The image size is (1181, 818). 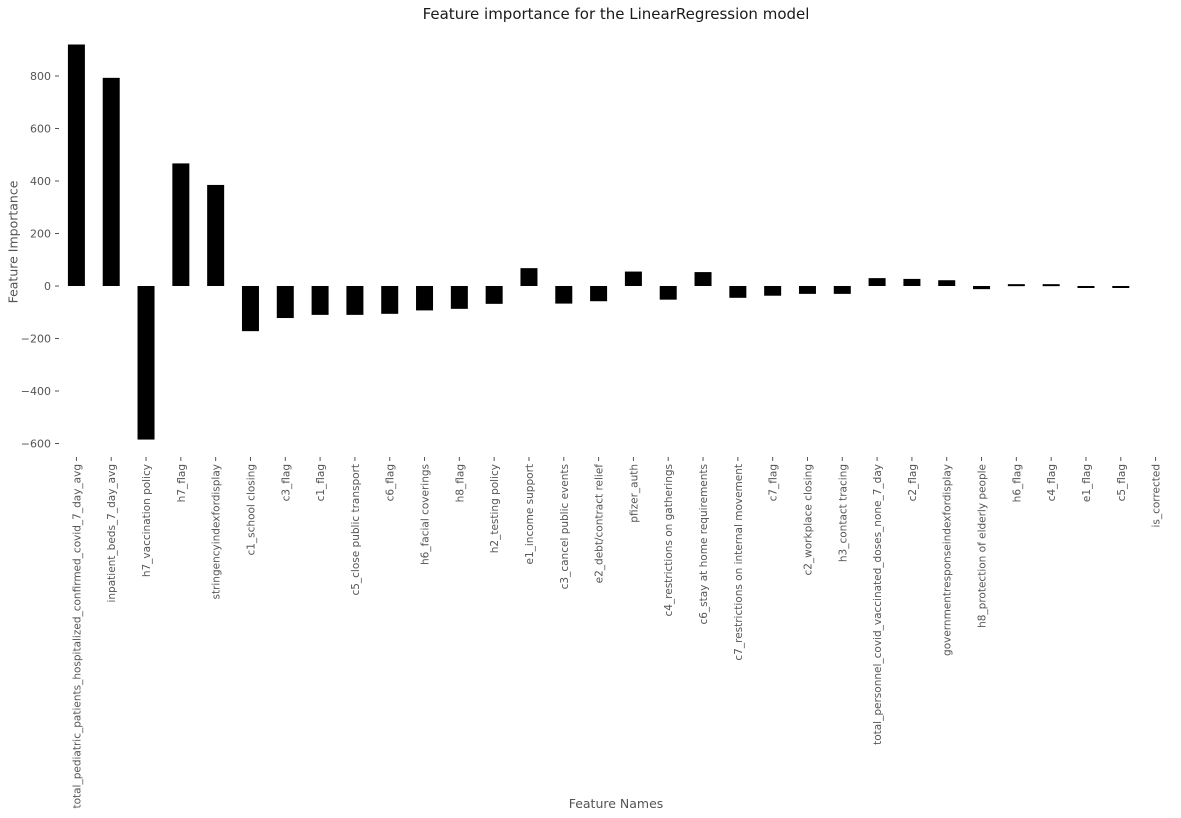 What do you see at coordinates (40, 181) in the screenshot?
I see `y-tick-label: 400` at bounding box center [40, 181].